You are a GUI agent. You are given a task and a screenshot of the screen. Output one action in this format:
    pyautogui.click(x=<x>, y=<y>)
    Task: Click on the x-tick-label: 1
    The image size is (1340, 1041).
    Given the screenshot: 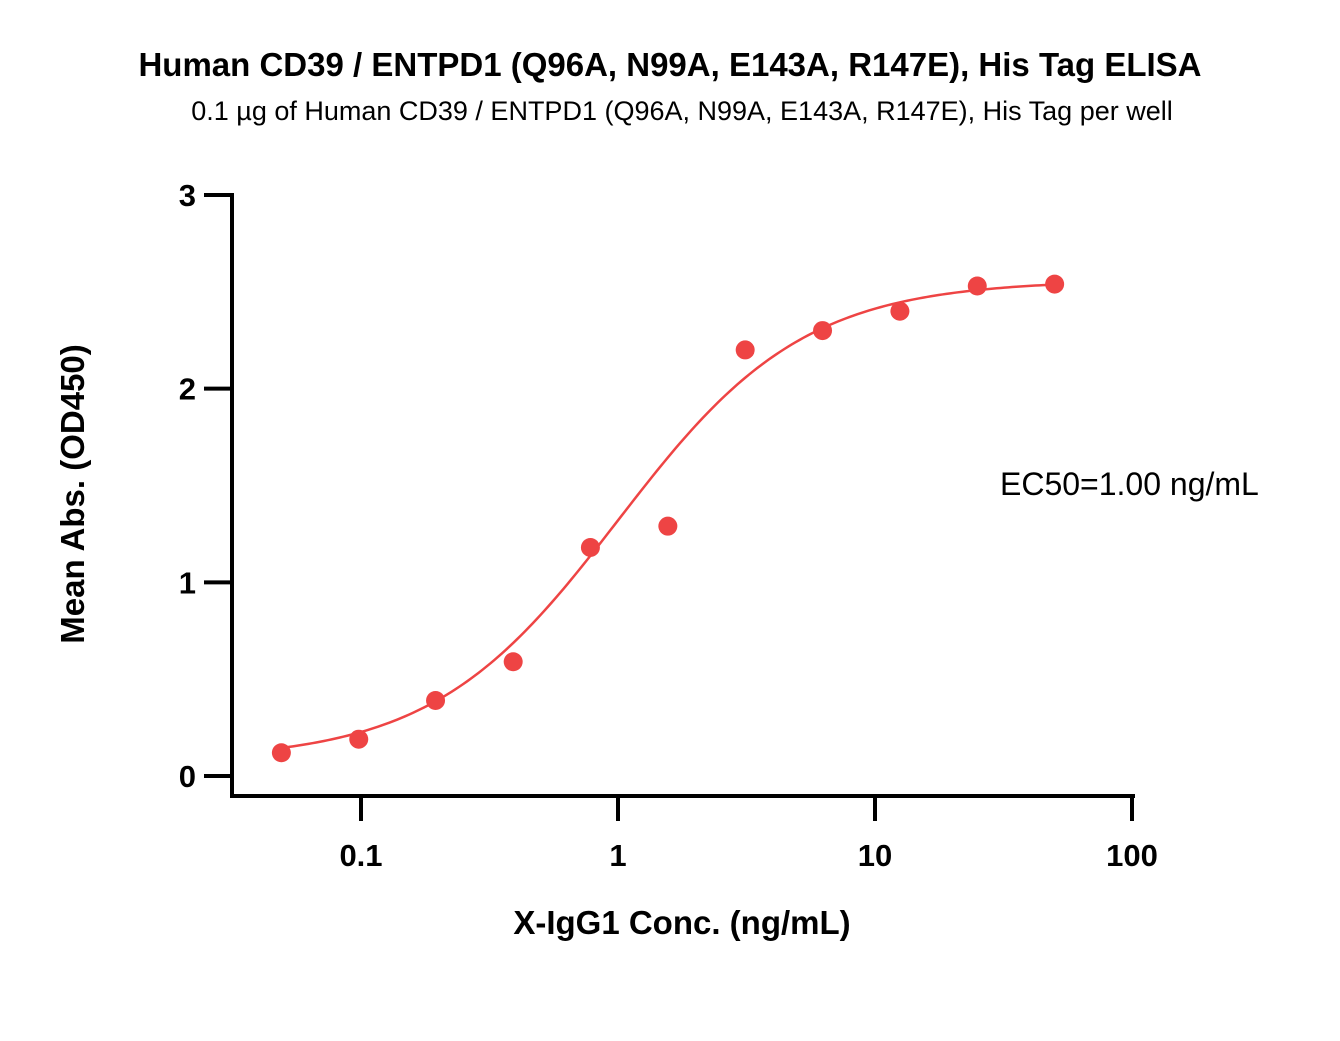 What is the action you would take?
    pyautogui.click(x=617, y=855)
    